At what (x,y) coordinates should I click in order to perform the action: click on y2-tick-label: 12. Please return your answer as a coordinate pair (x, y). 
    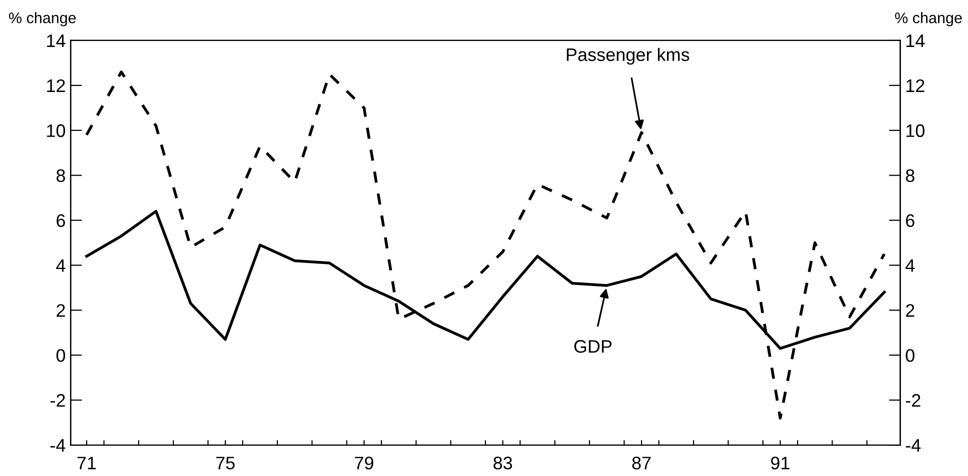
    Looking at the image, I should click on (915, 85).